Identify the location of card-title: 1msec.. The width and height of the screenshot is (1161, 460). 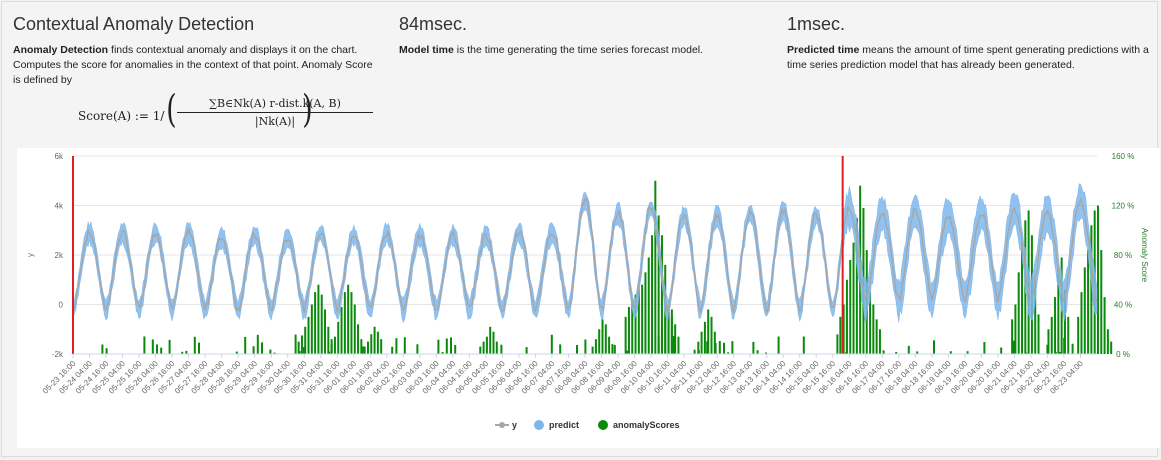
(816, 24).